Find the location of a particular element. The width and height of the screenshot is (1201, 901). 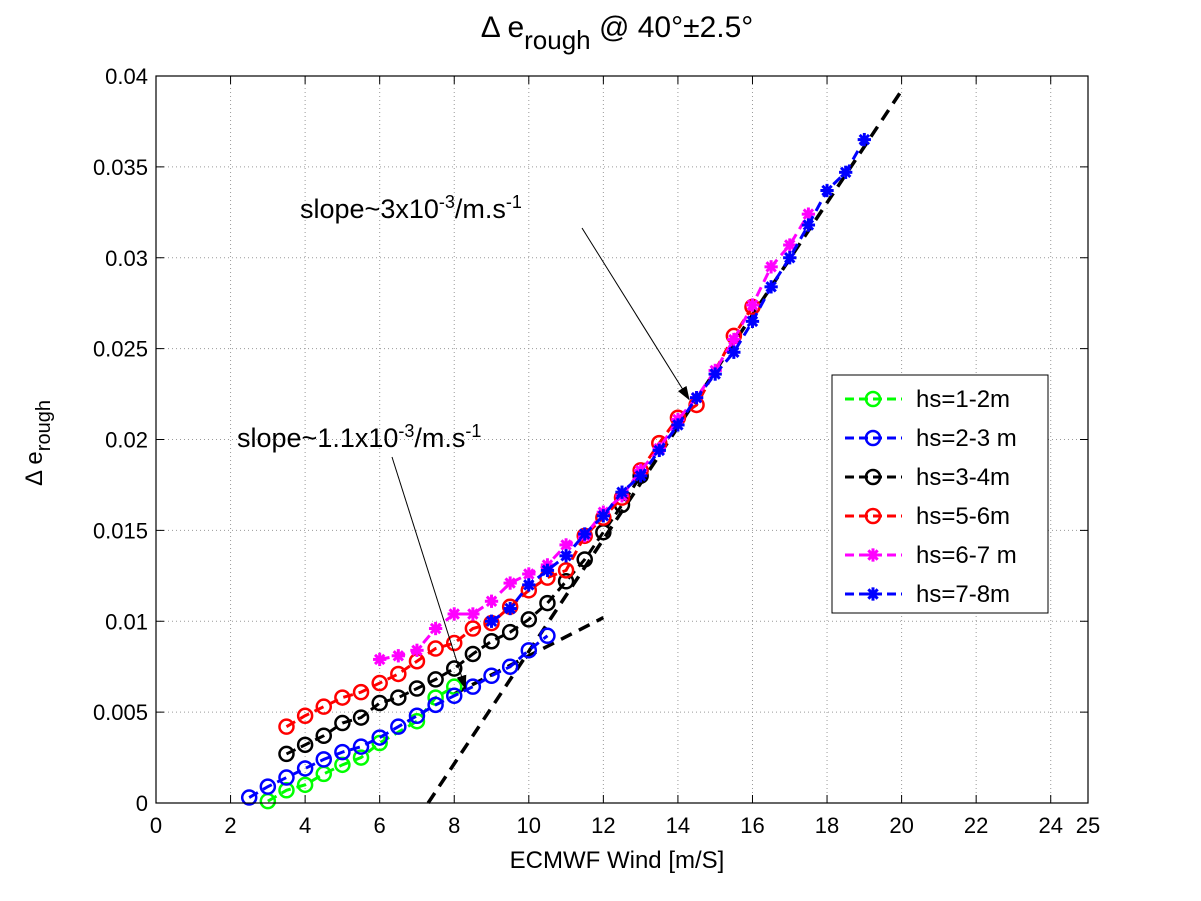

x-tick-label: 6 is located at coordinates (380, 825).